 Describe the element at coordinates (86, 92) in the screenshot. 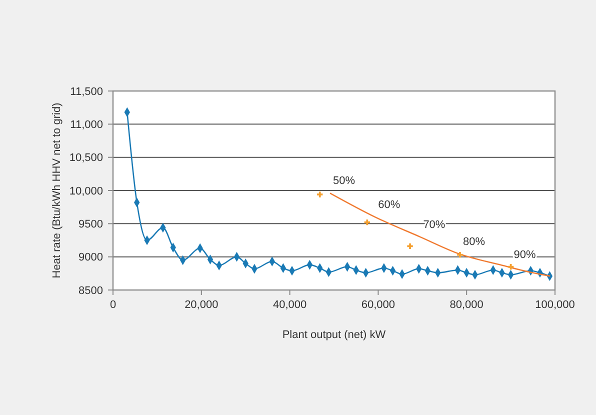

I see `y-tick-label: 11,500` at that location.